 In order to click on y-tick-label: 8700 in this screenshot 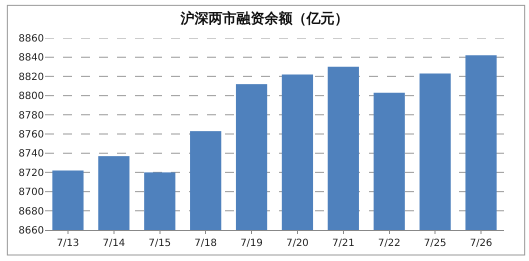, I will do `click(31, 192)`.